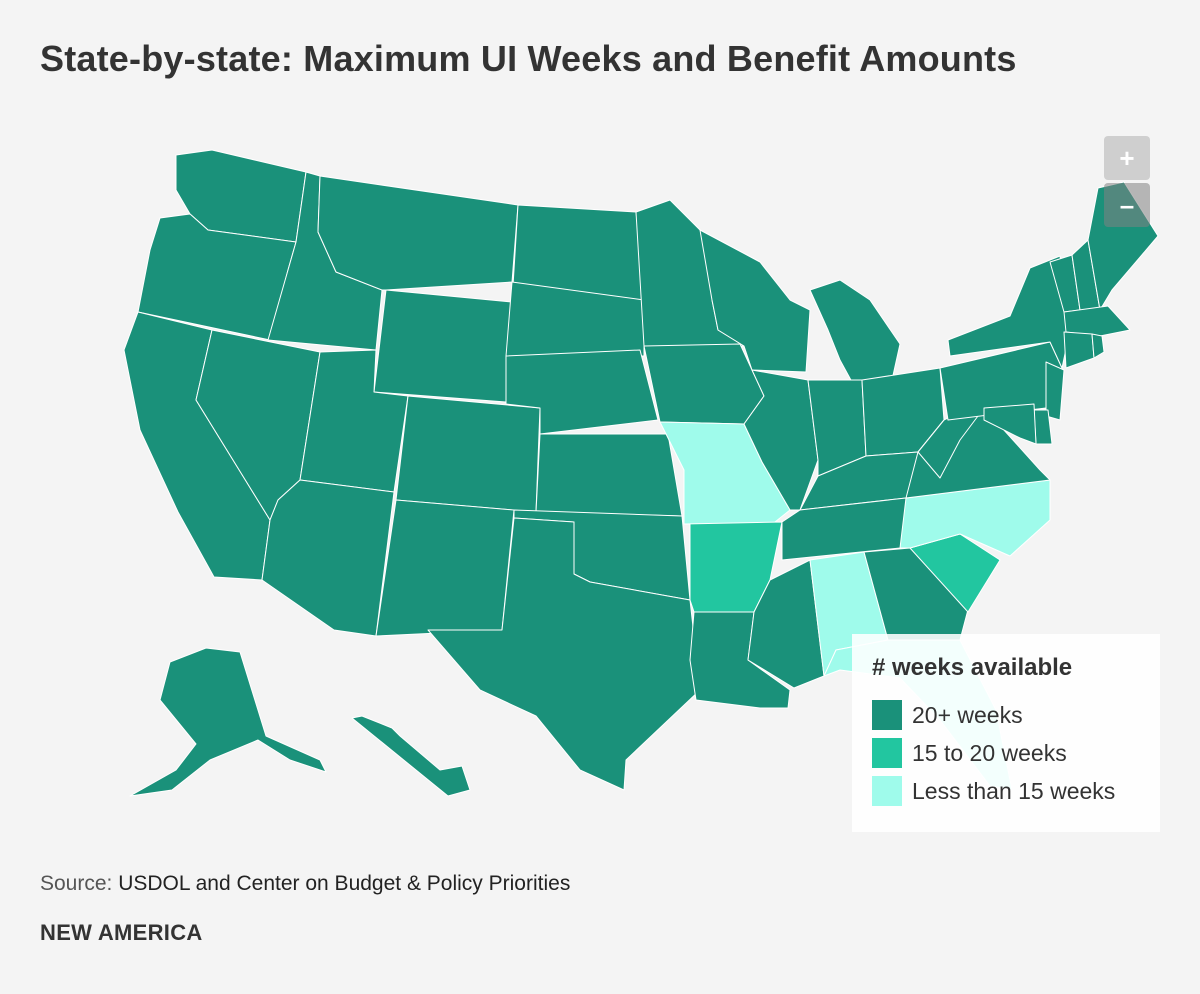 This screenshot has height=994, width=1200. What do you see at coordinates (328, 558) in the screenshot?
I see `state-az` at bounding box center [328, 558].